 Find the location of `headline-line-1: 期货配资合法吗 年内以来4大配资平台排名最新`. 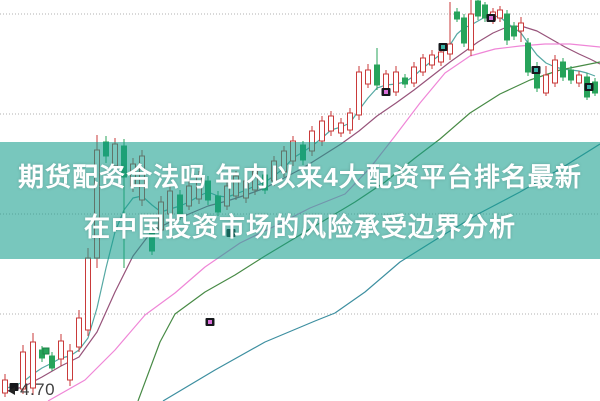

headline-line-1: 期货配资合法吗 年内以来4大配资平台排名最新 is located at coordinates (300, 177).